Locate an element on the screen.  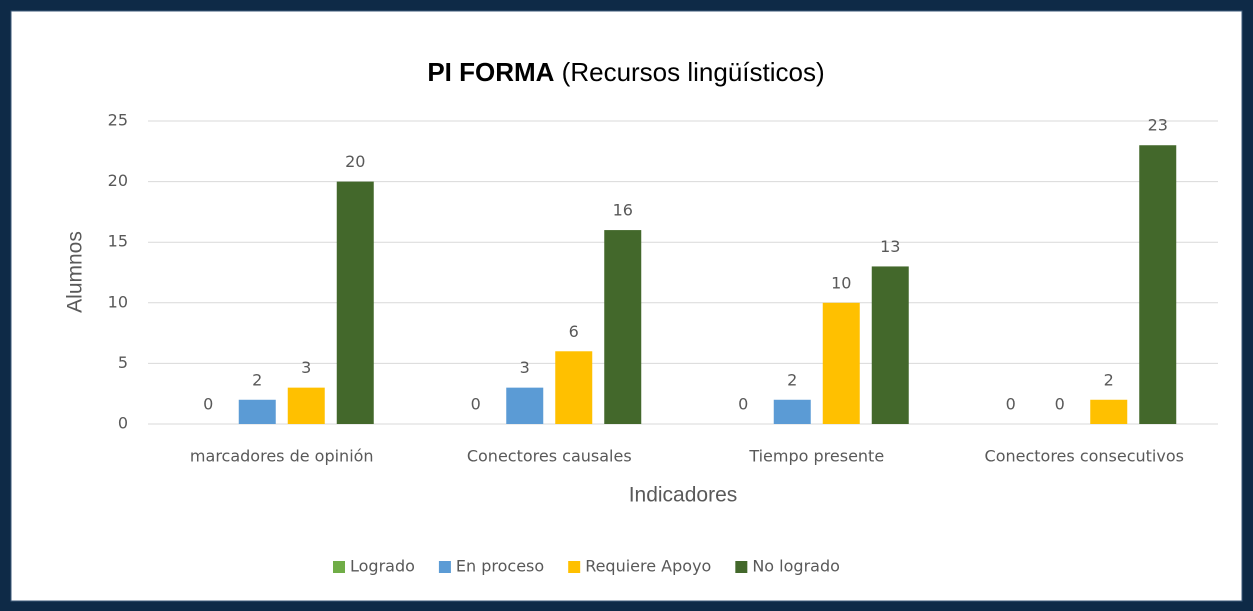
data-label: 23 is located at coordinates (1158, 125).